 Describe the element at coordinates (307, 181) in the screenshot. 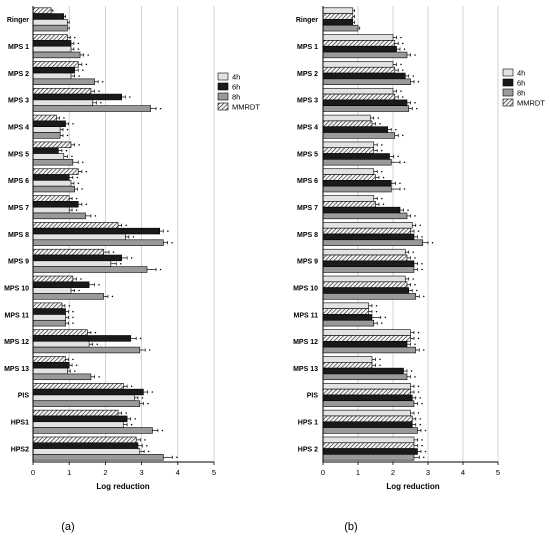

I see `category-label: MPS 6` at that location.